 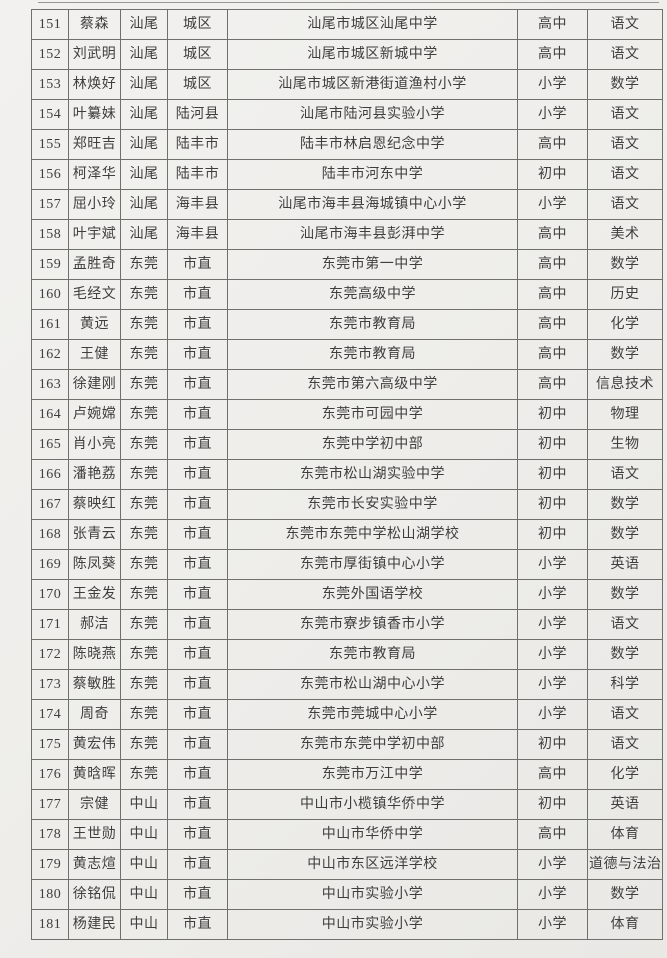 What do you see at coordinates (50, 624) in the screenshot?
I see `cell-row-number: 171` at bounding box center [50, 624].